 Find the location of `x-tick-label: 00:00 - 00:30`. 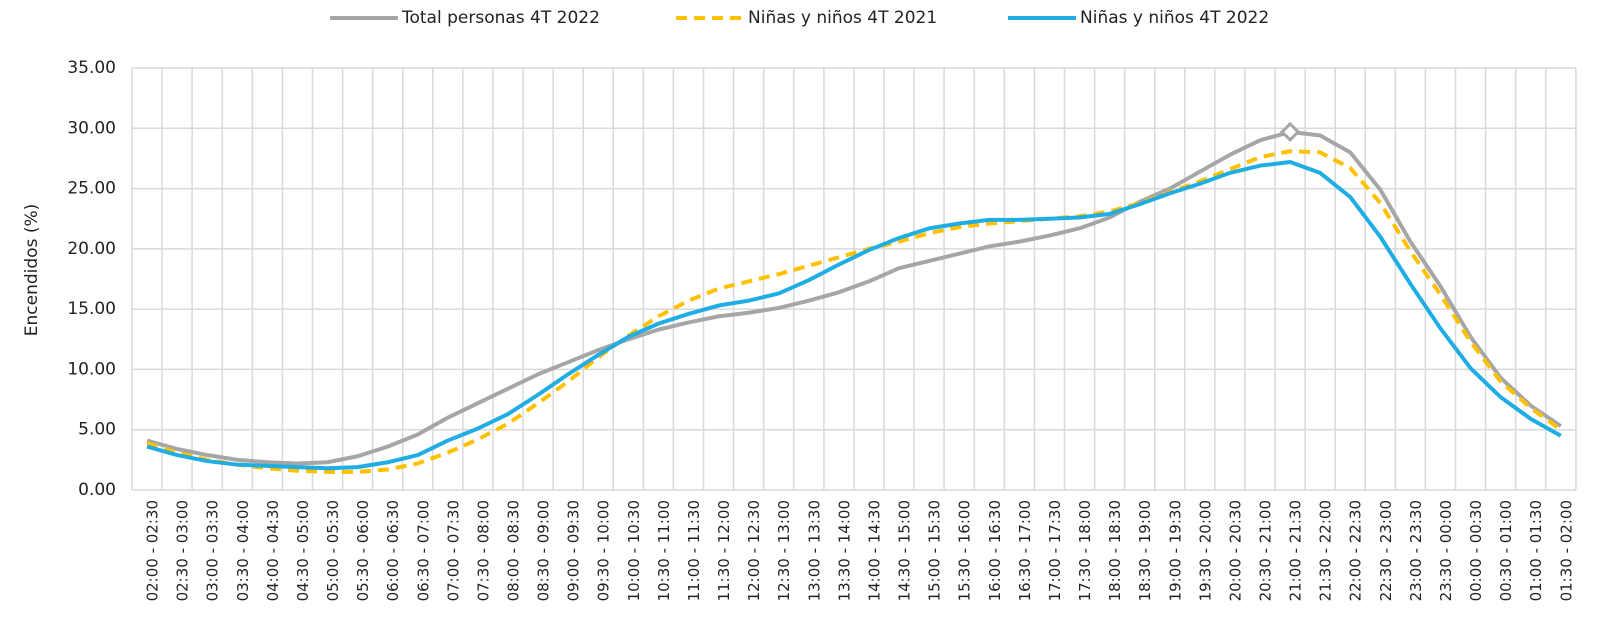

x-tick-label: 00:00 - 00:30 is located at coordinates (1476, 550).